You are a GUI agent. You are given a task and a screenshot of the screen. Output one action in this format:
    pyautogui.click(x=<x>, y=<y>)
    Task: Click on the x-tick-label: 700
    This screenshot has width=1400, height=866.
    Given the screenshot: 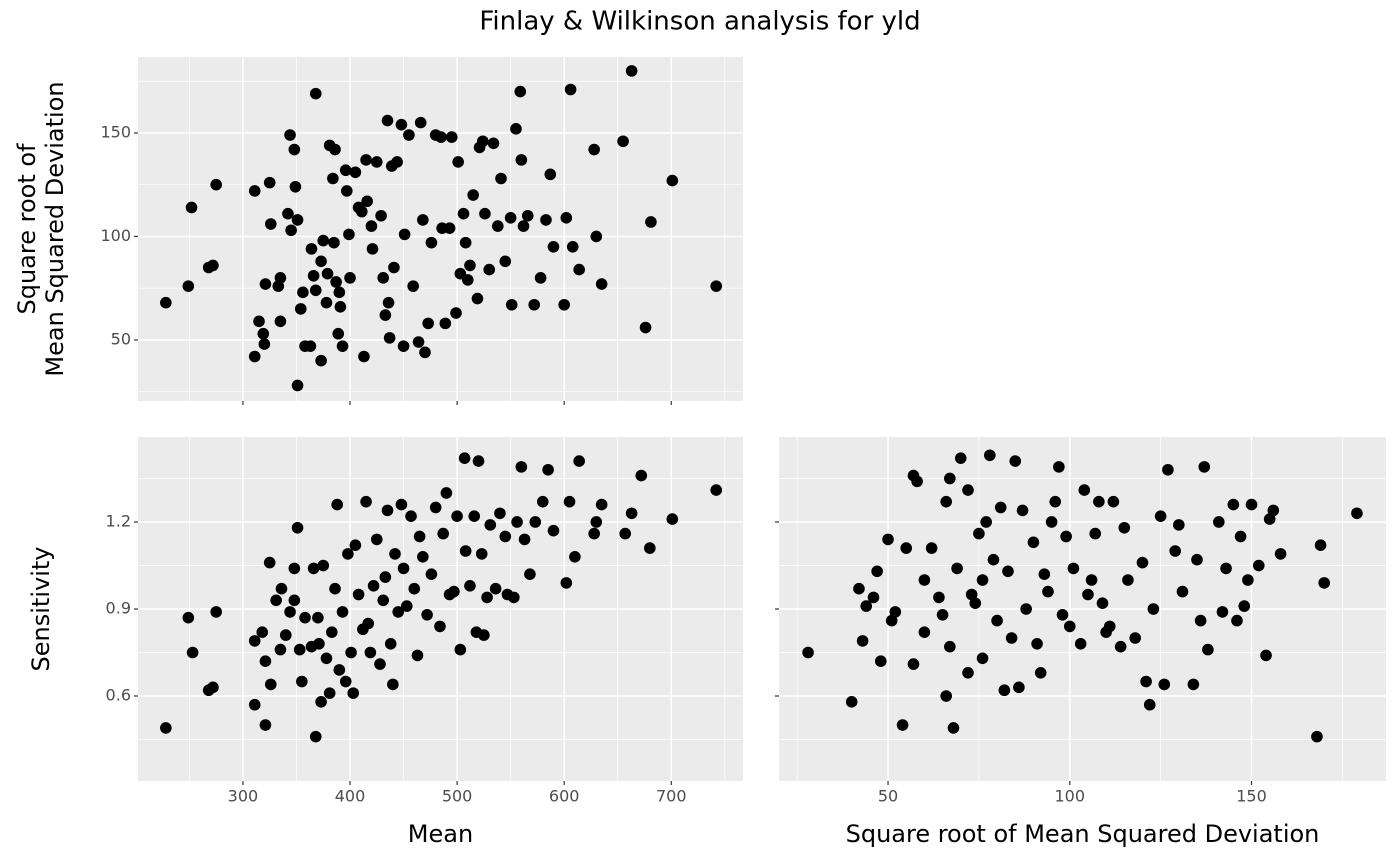 What is the action you would take?
    pyautogui.click(x=671, y=796)
    